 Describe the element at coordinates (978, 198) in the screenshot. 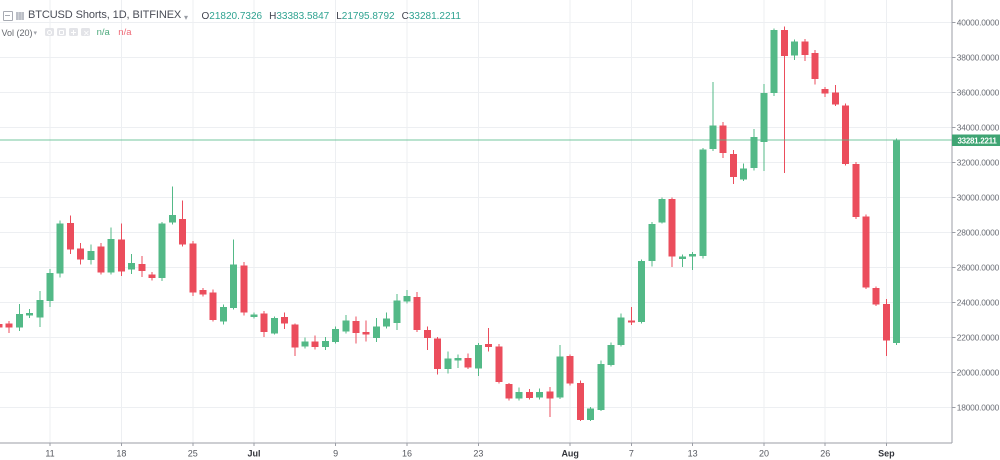

I see `svg-text: 30000.0000` at that location.